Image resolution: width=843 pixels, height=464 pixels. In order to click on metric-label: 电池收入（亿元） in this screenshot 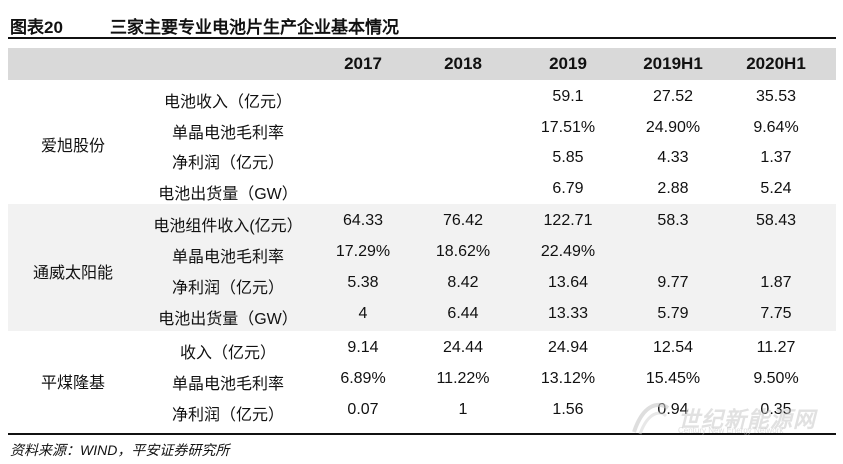, I will do `click(227, 102)`.